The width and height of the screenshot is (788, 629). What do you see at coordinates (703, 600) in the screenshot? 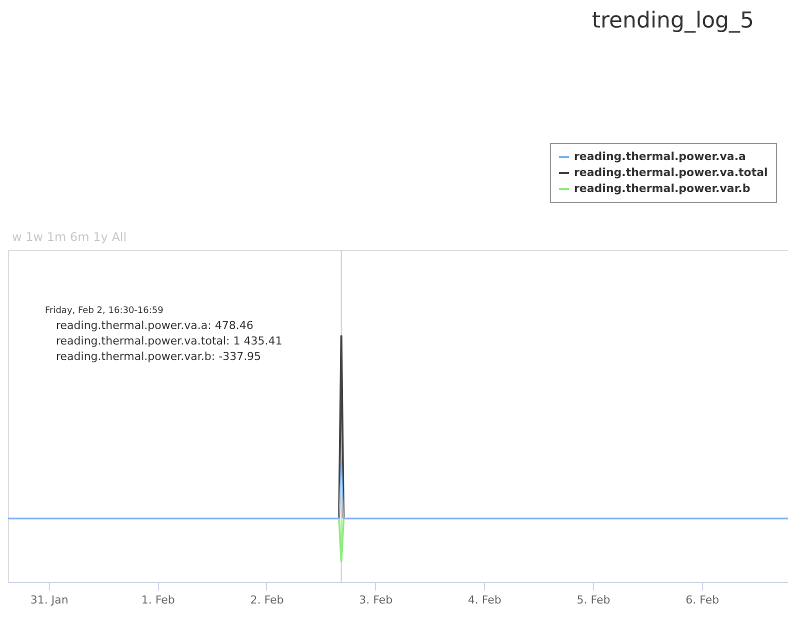
I see `x-tick-label: 6. Feb` at bounding box center [703, 600].